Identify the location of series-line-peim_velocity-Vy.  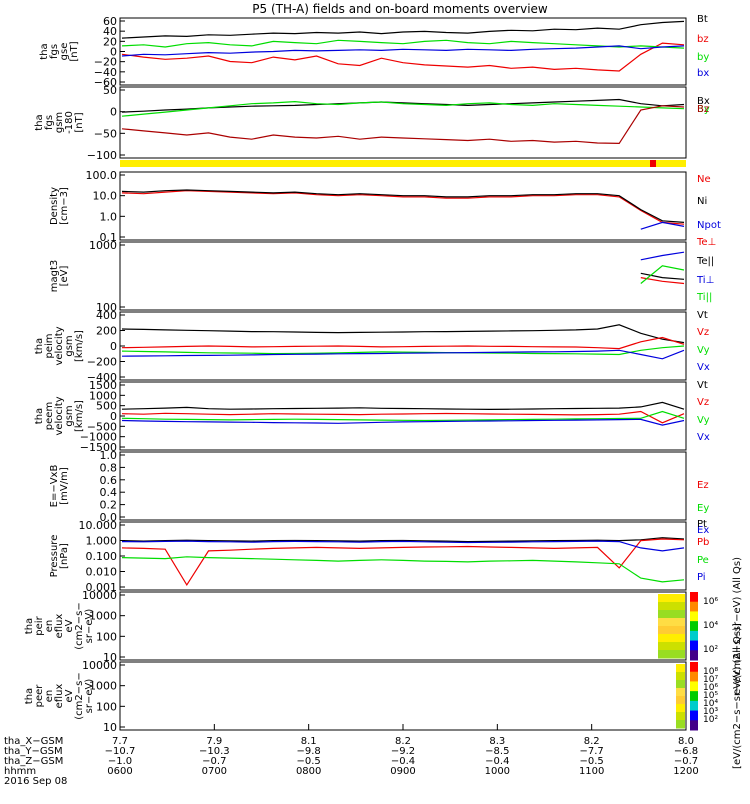
(403, 350).